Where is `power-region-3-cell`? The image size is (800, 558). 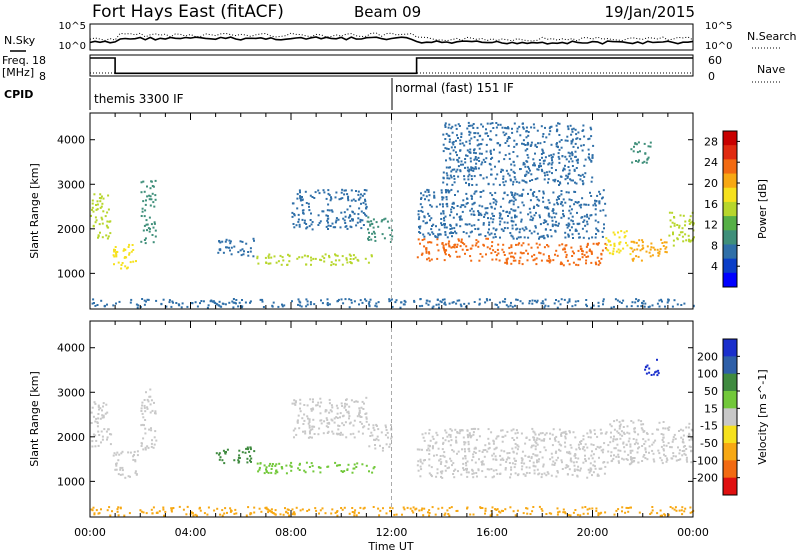 power-region-3-cell is located at coordinates (223, 252).